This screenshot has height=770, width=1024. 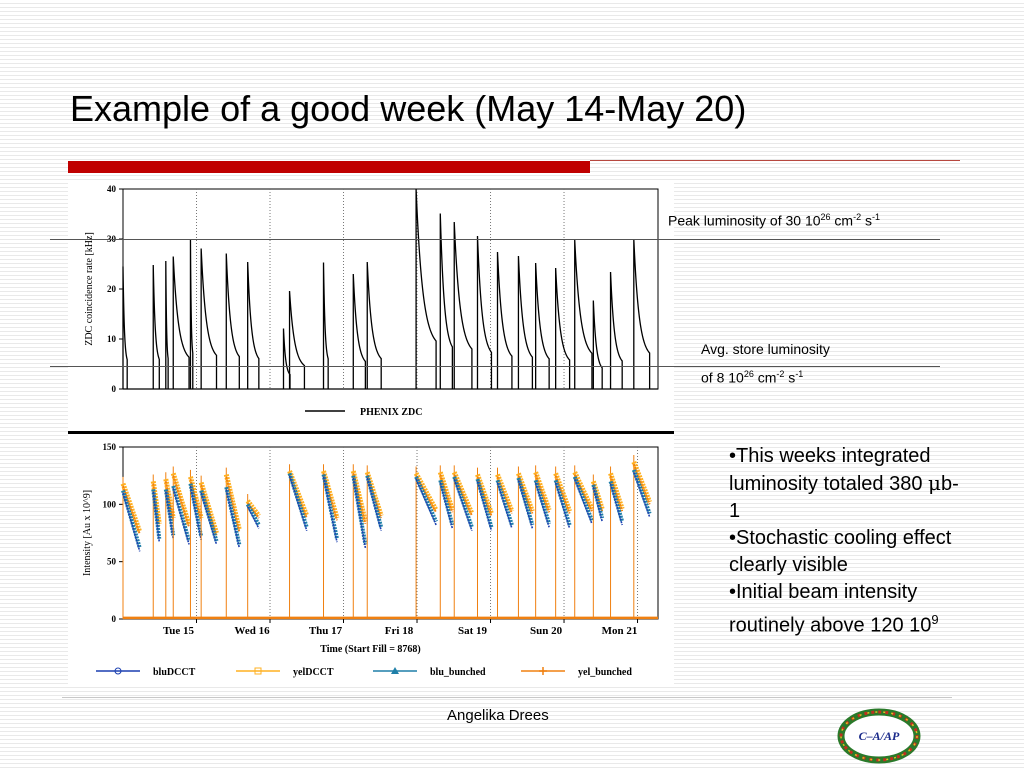 I want to click on int-x-axis-label: Time (Start Fill = 8768), so click(x=370, y=649).